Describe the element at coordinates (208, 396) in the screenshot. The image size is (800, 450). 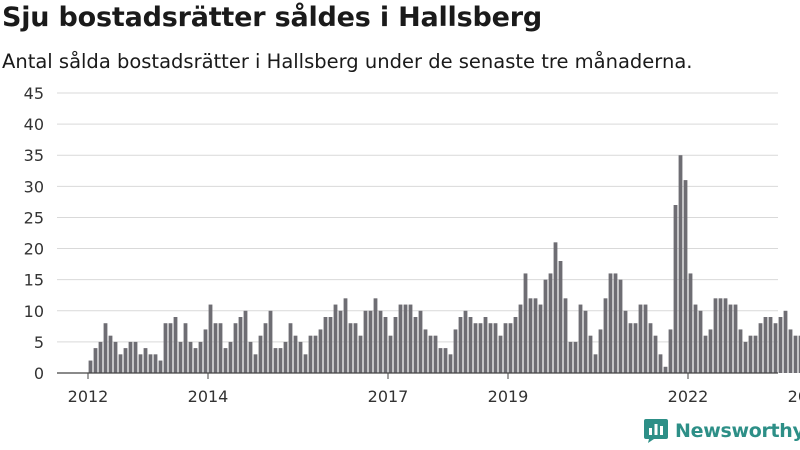
I see `x-tick-label: 2014` at that location.